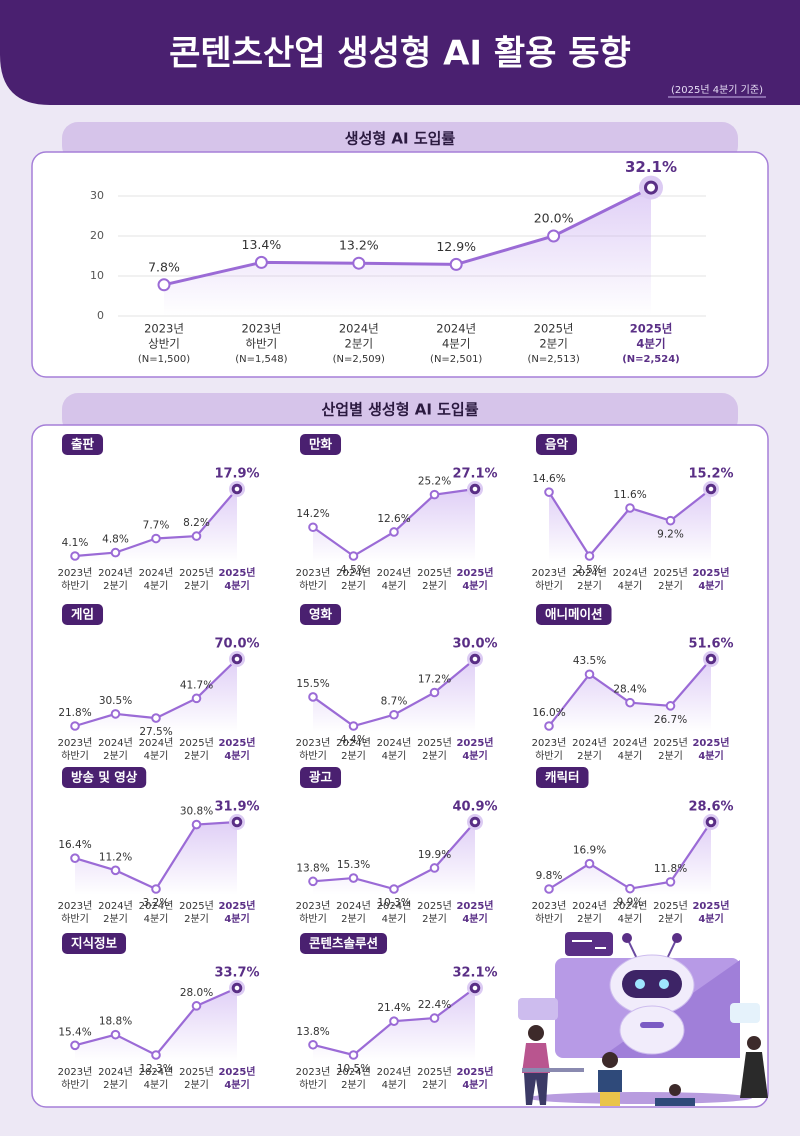  What do you see at coordinates (589, 661) in the screenshot?
I see `value-label: 43.5%` at bounding box center [589, 661].